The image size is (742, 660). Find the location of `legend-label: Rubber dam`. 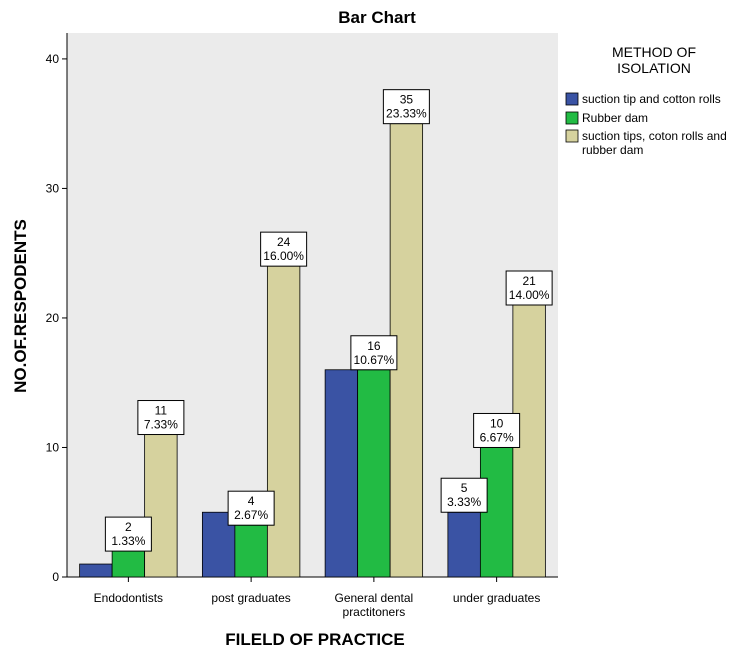

legend-label: Rubber dam is located at coordinates (615, 118).